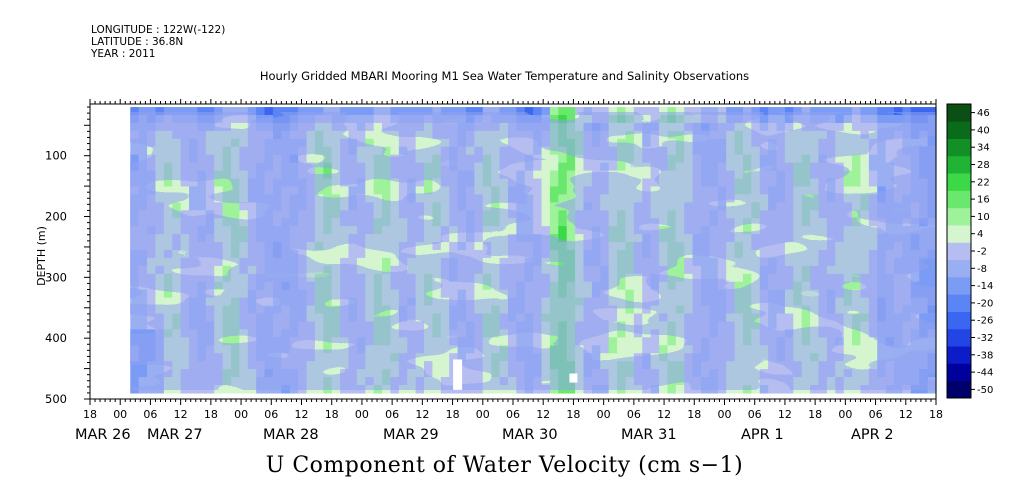 The height and width of the screenshot is (504, 1009). Describe the element at coordinates (103, 435) in the screenshot. I see `x-day-label: MAR 26` at that location.